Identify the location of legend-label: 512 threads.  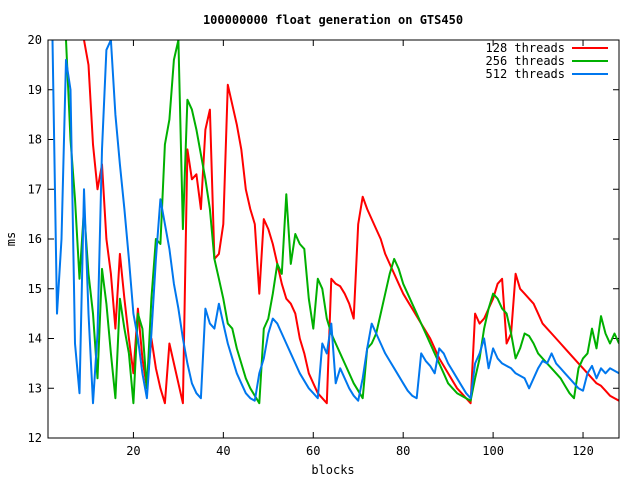
(525, 74).